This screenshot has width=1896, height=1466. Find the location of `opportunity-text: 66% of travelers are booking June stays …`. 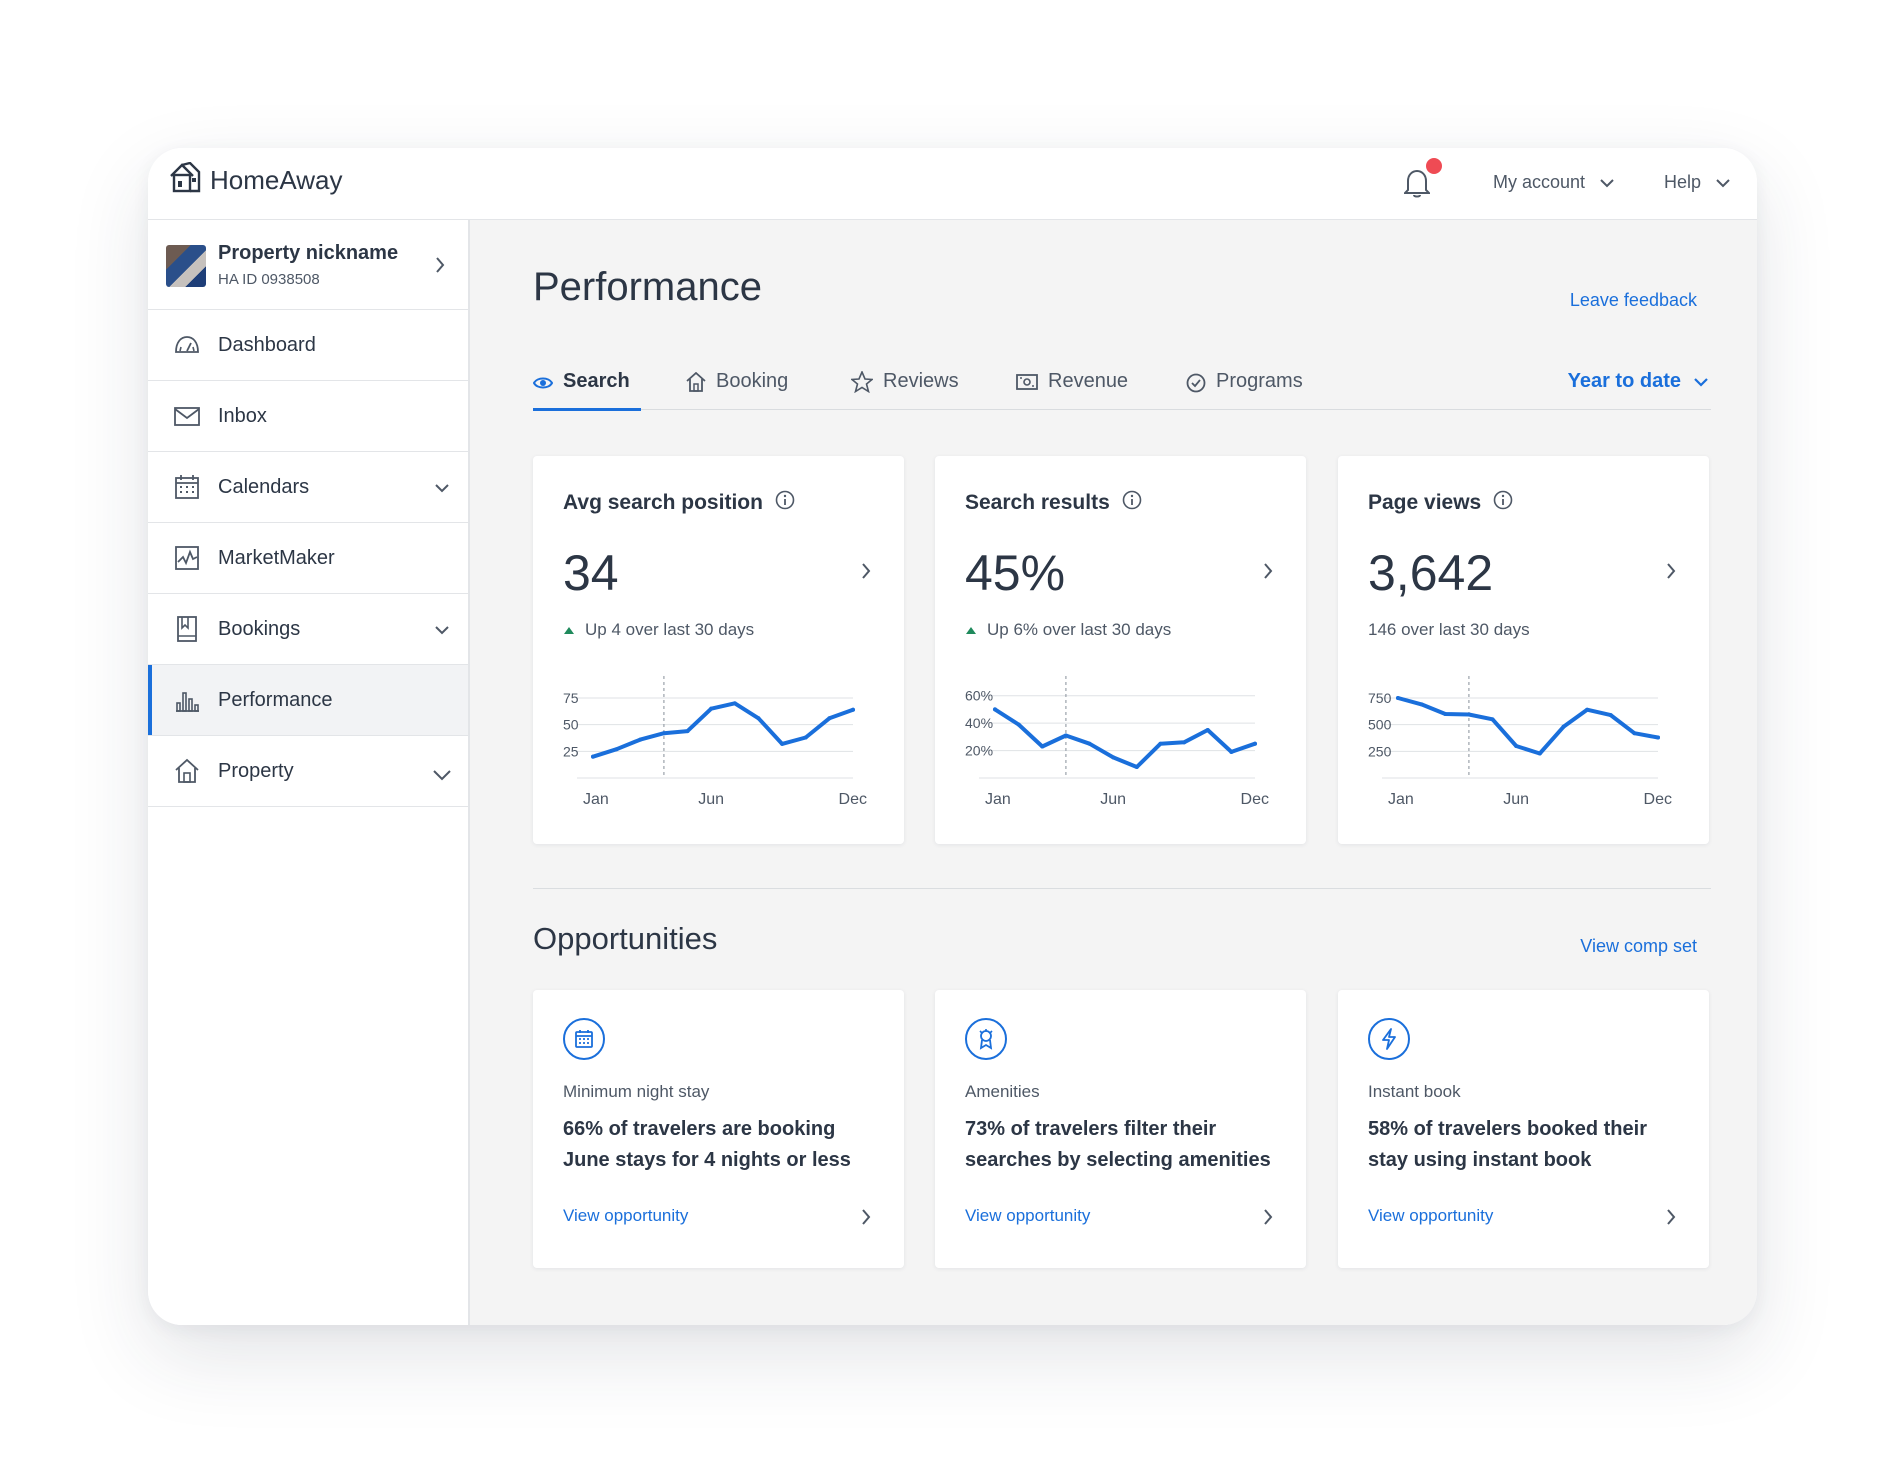

opportunity-text: 66% of travelers are booking June stays … is located at coordinates (707, 1144).